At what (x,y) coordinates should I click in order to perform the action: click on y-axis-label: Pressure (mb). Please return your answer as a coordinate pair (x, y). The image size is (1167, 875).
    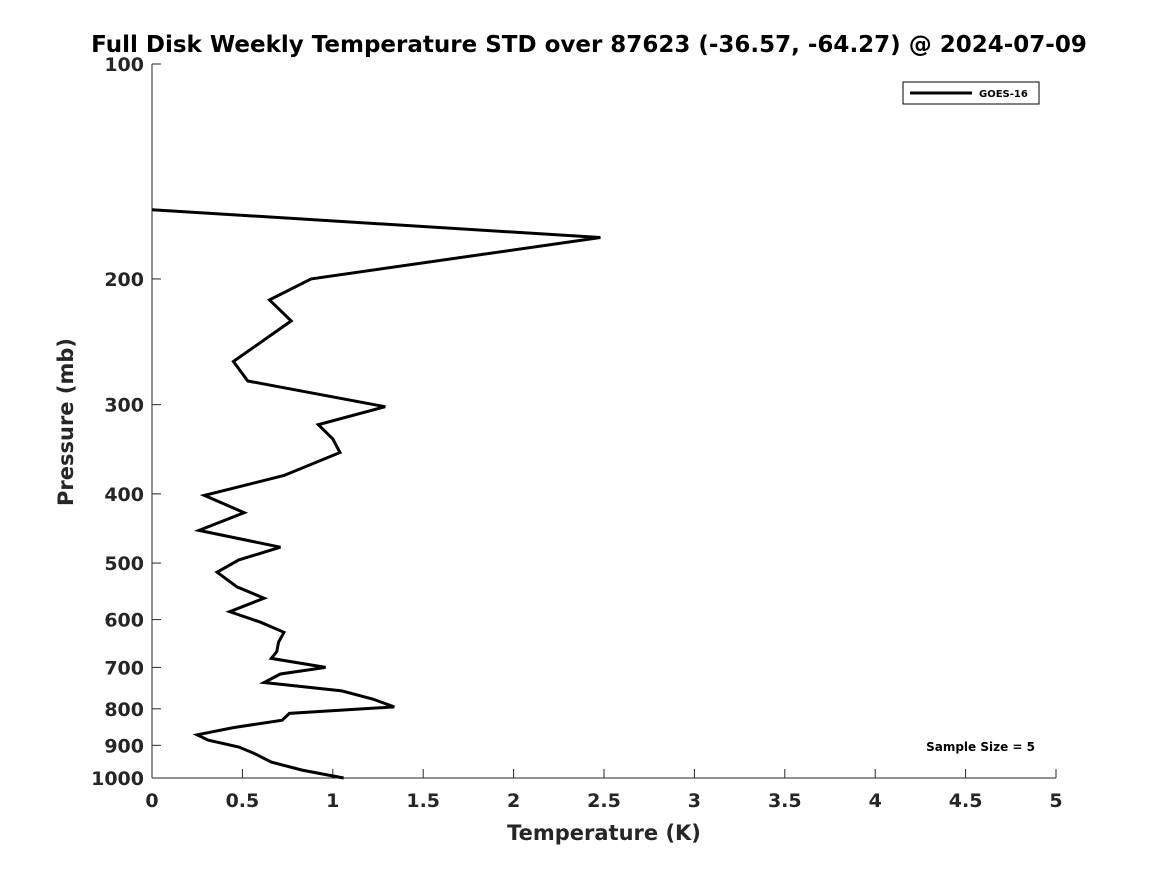
    Looking at the image, I should click on (66, 422).